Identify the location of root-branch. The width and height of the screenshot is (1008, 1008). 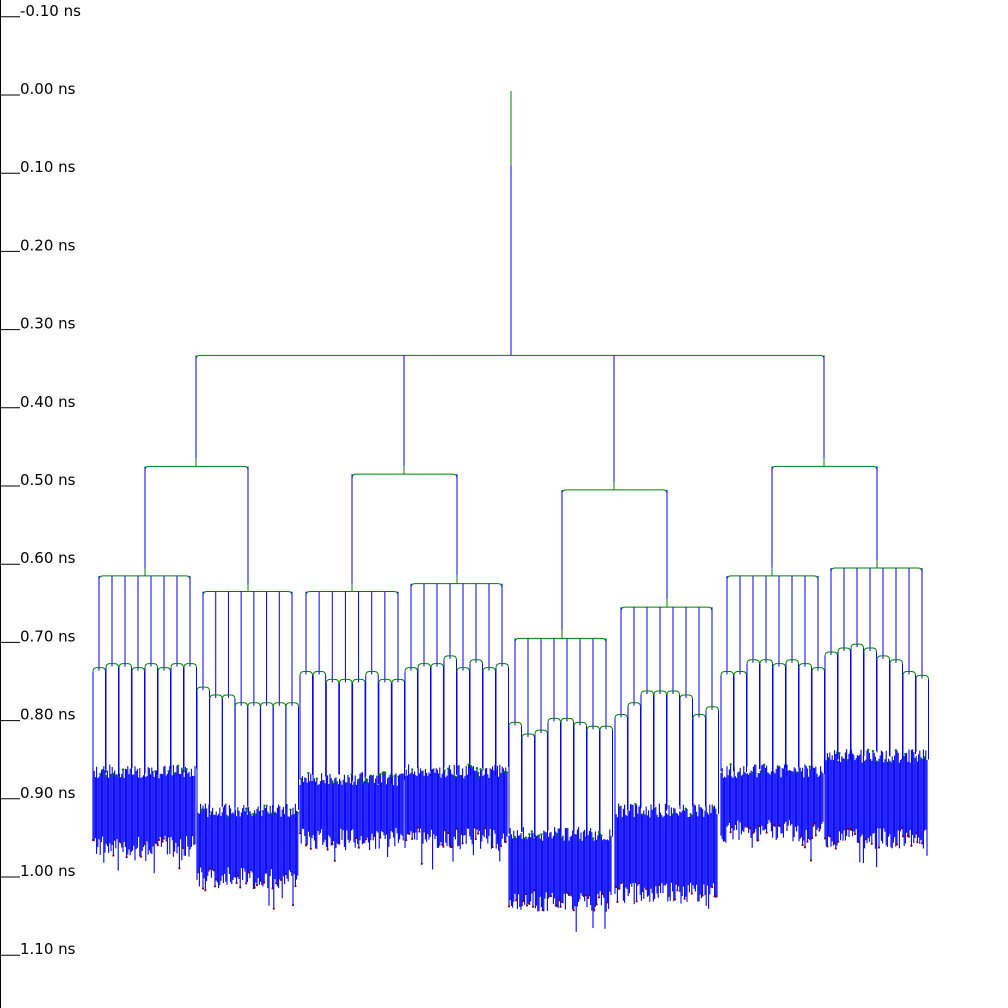
(510, 357).